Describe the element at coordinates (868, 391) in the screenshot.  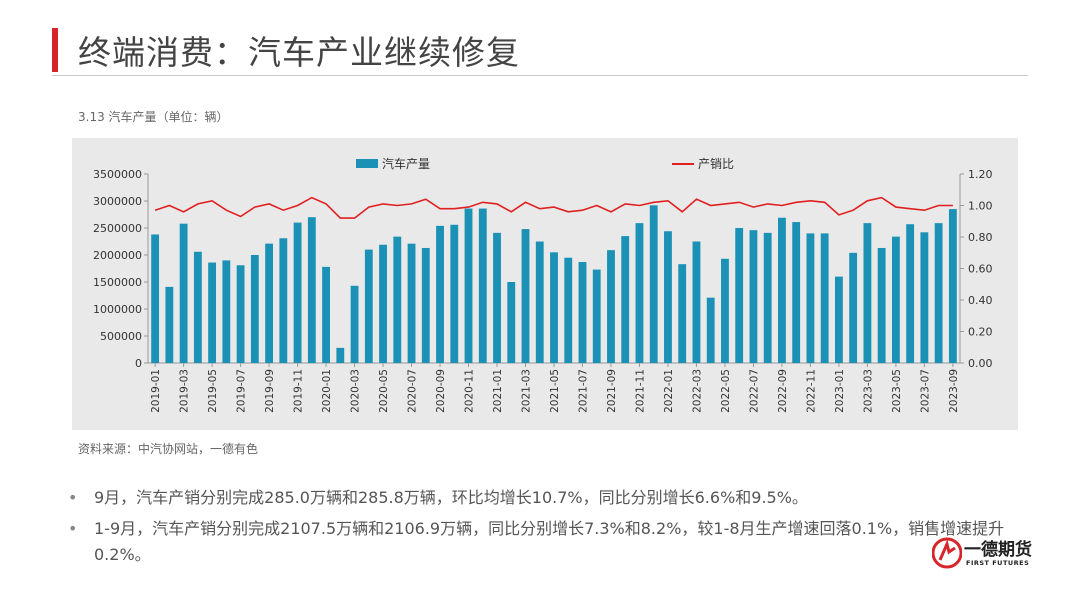
I see `x-axis-tick-label: 2023-03` at that location.